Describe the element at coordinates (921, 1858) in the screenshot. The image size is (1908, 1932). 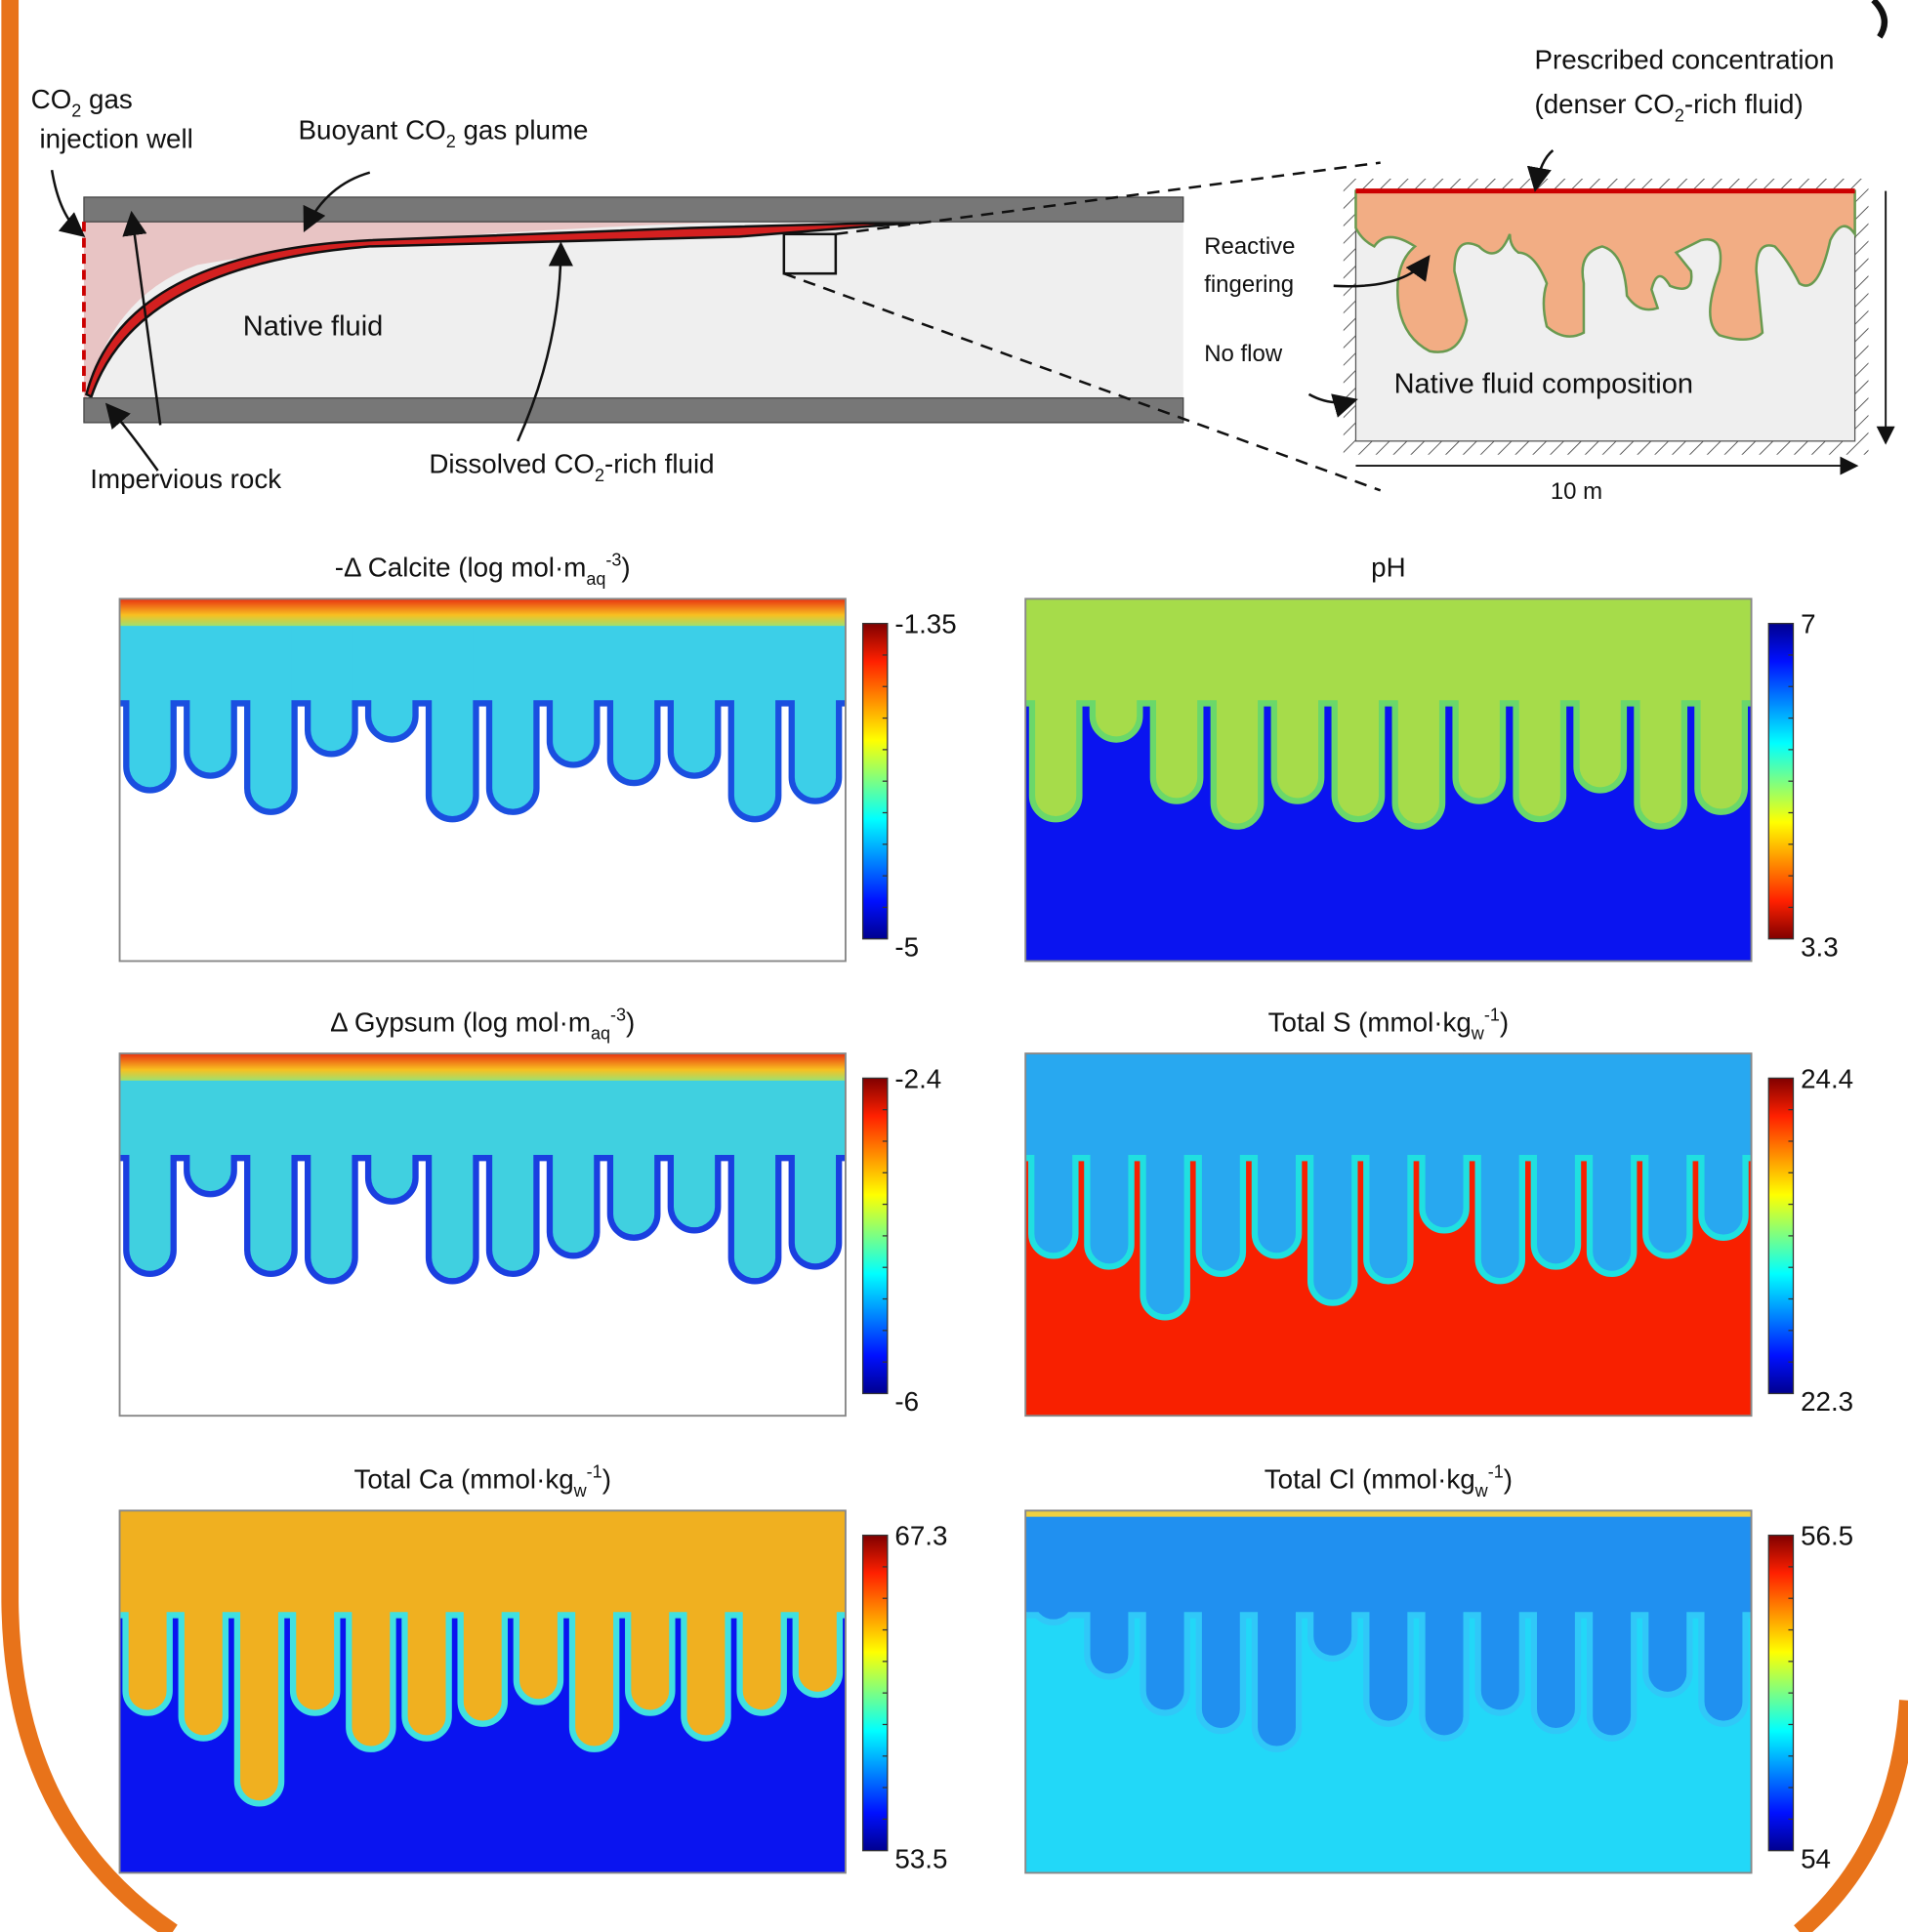
I see `colorbar-min: 53.5` at that location.